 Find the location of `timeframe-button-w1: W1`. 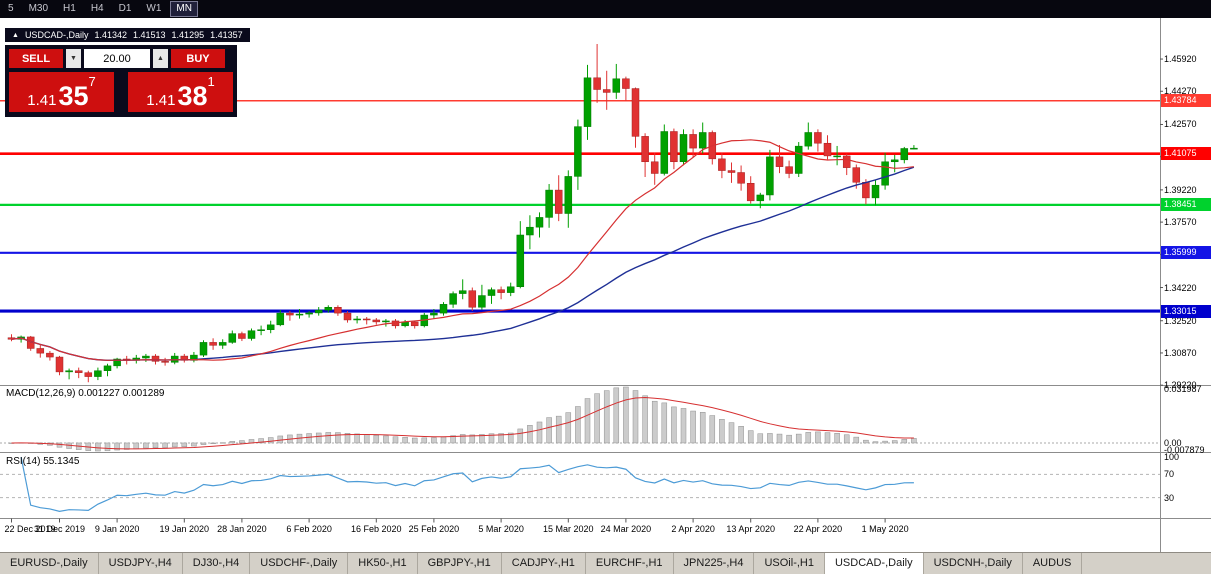

timeframe-button-w1: W1 is located at coordinates (154, 8).